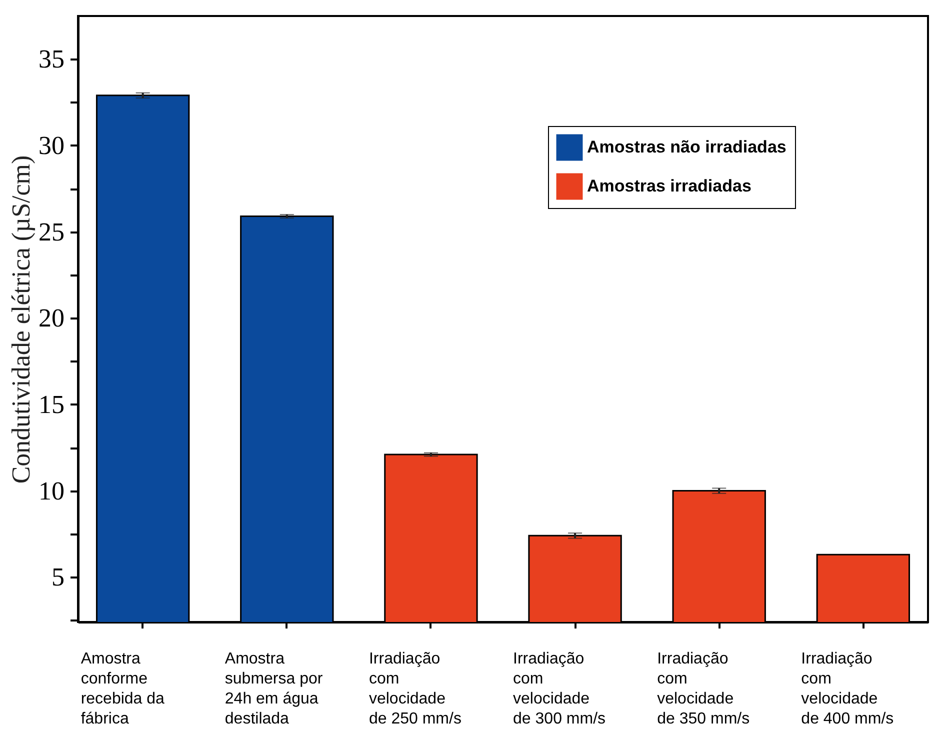  Describe the element at coordinates (51, 59) in the screenshot. I see `y-tick-label: 35` at that location.